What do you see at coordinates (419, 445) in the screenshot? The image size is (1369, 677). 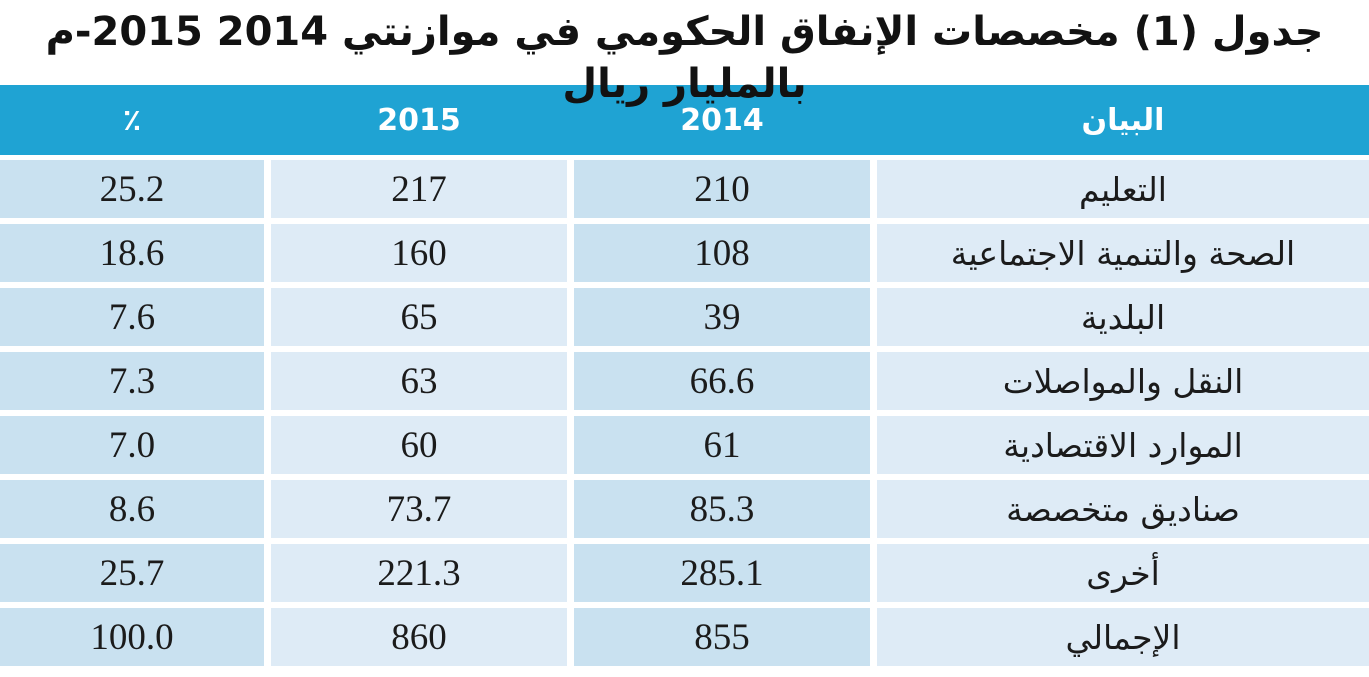 I see `cell-2015: 60` at bounding box center [419, 445].